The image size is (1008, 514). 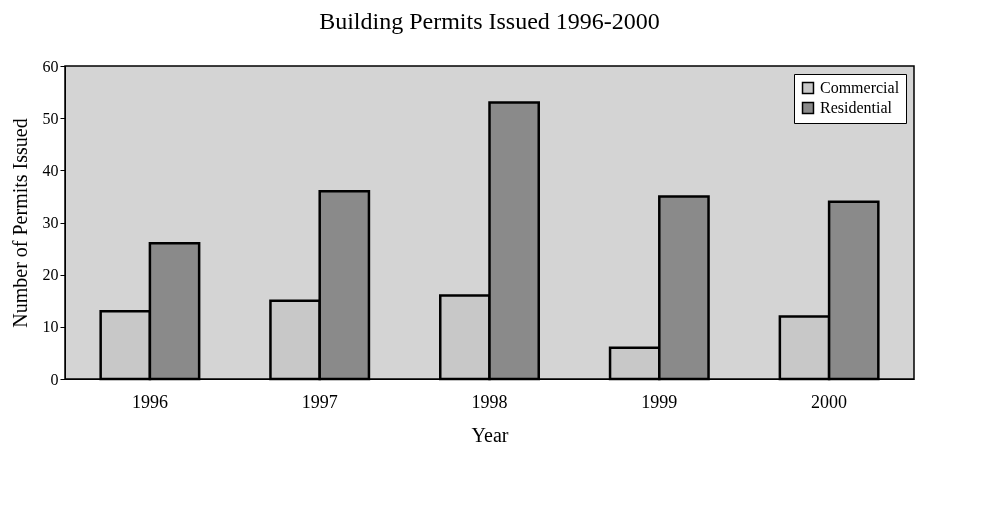 What do you see at coordinates (50, 118) in the screenshot?
I see `y-tick-label: 50` at bounding box center [50, 118].